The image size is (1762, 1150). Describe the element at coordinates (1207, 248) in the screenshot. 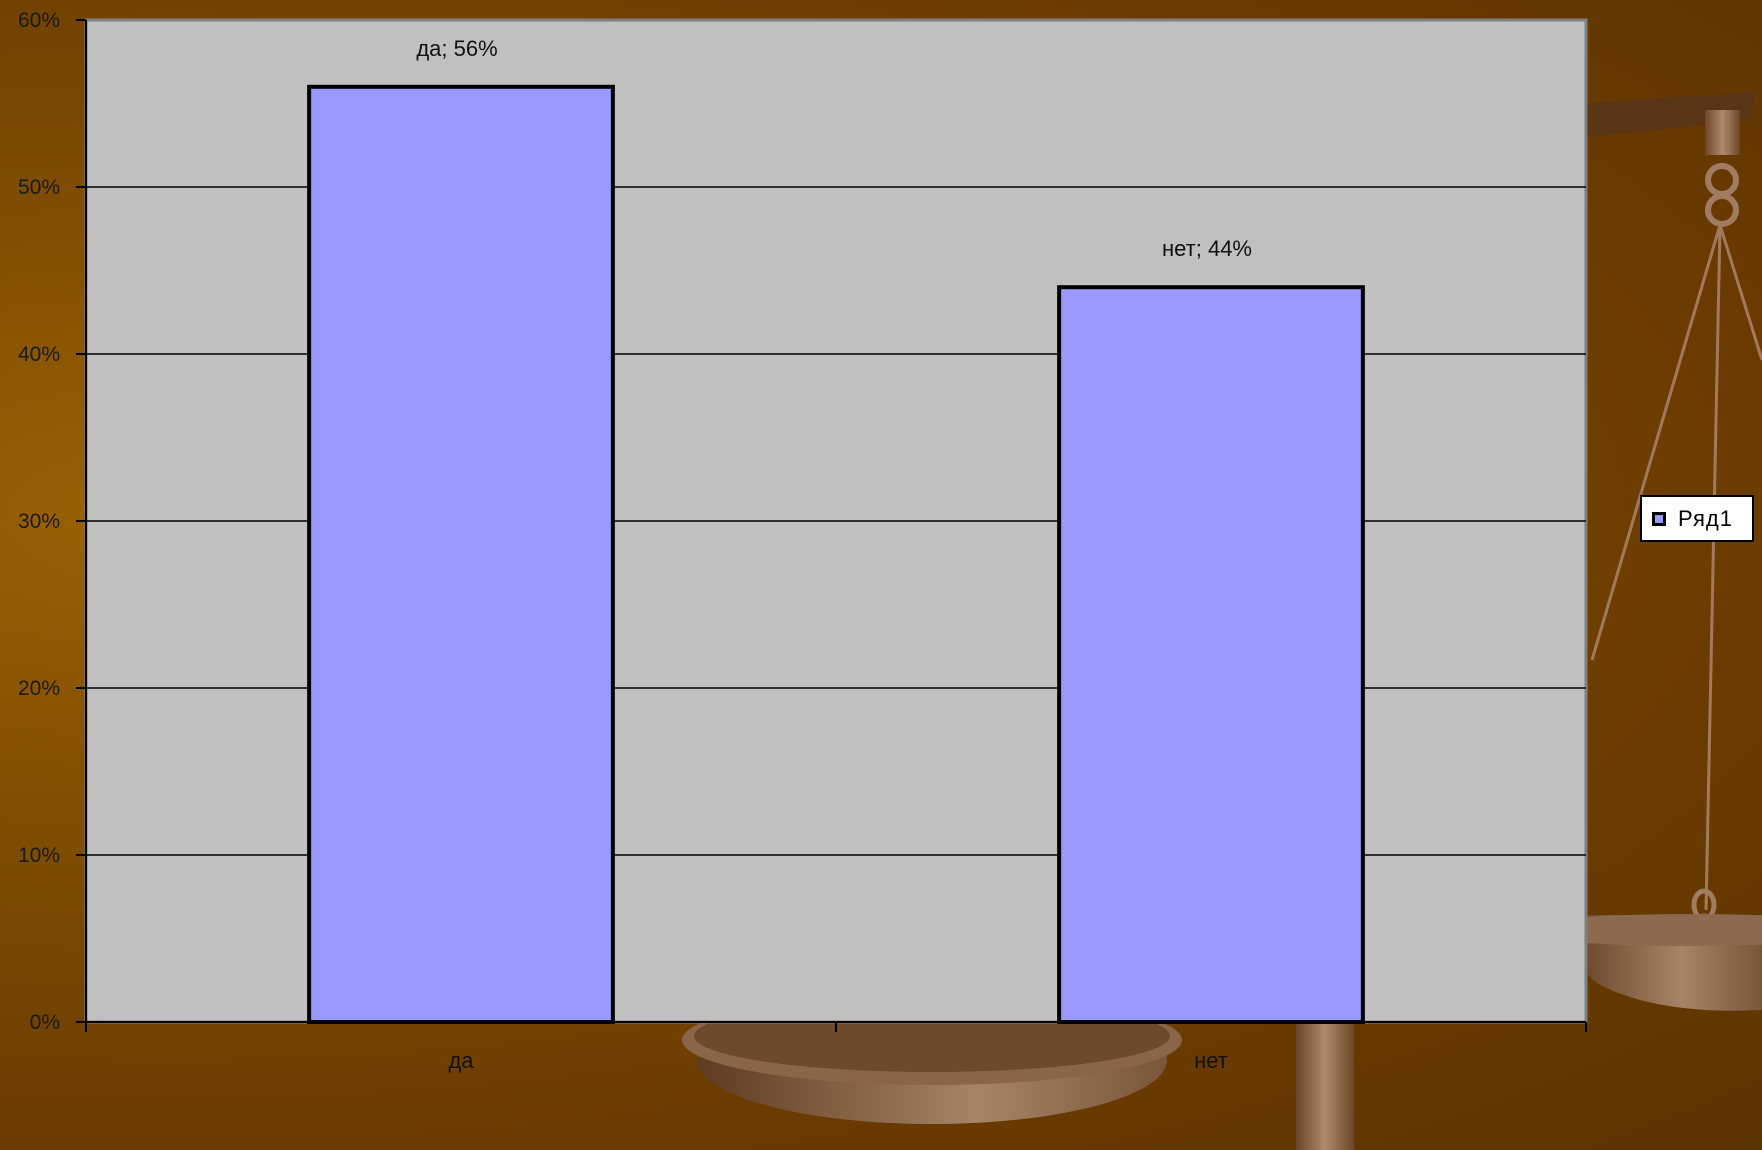

I see `bar-data-label: нет; 44%` at that location.